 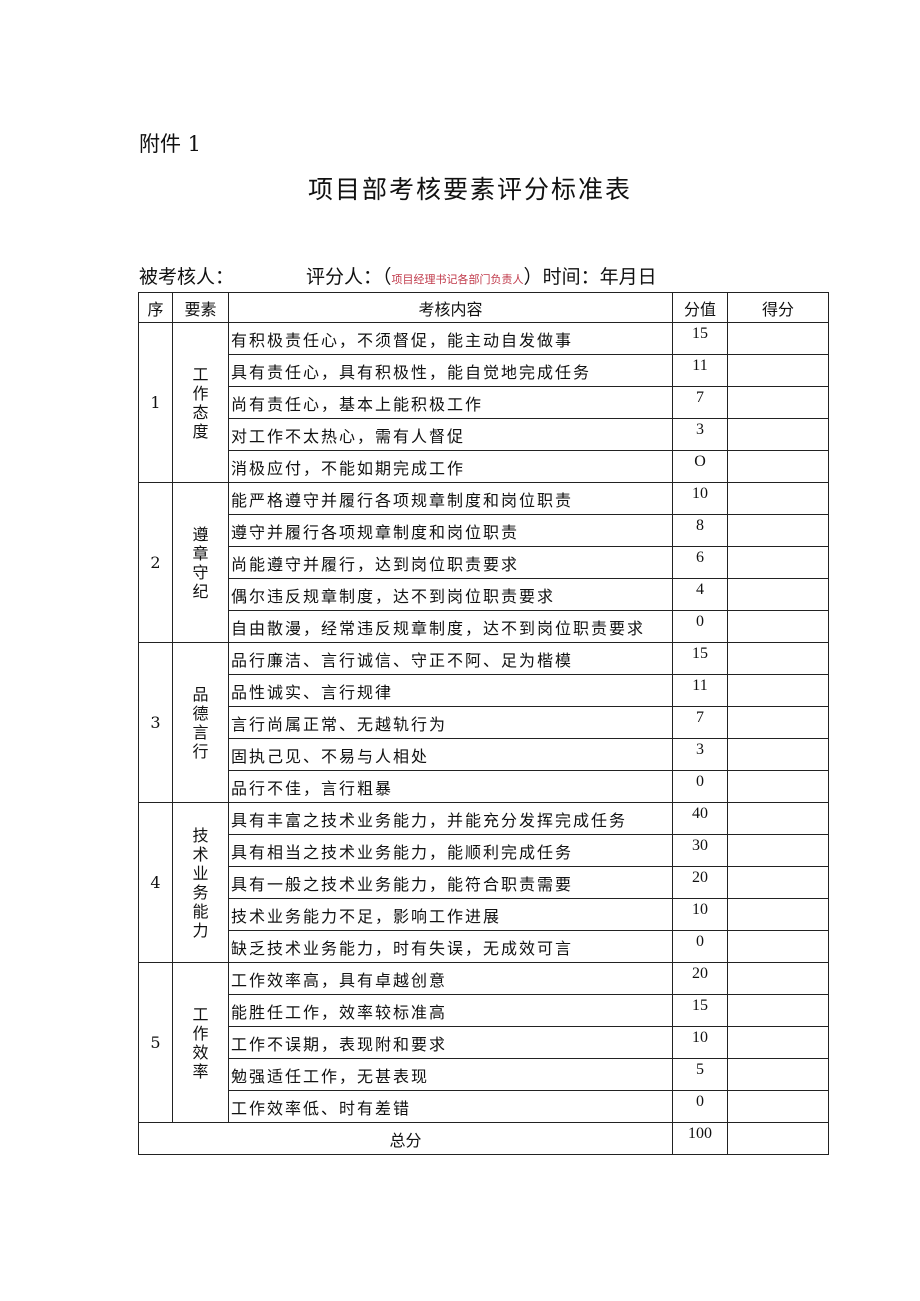 I want to click on header-seq: 序, so click(x=155, y=307).